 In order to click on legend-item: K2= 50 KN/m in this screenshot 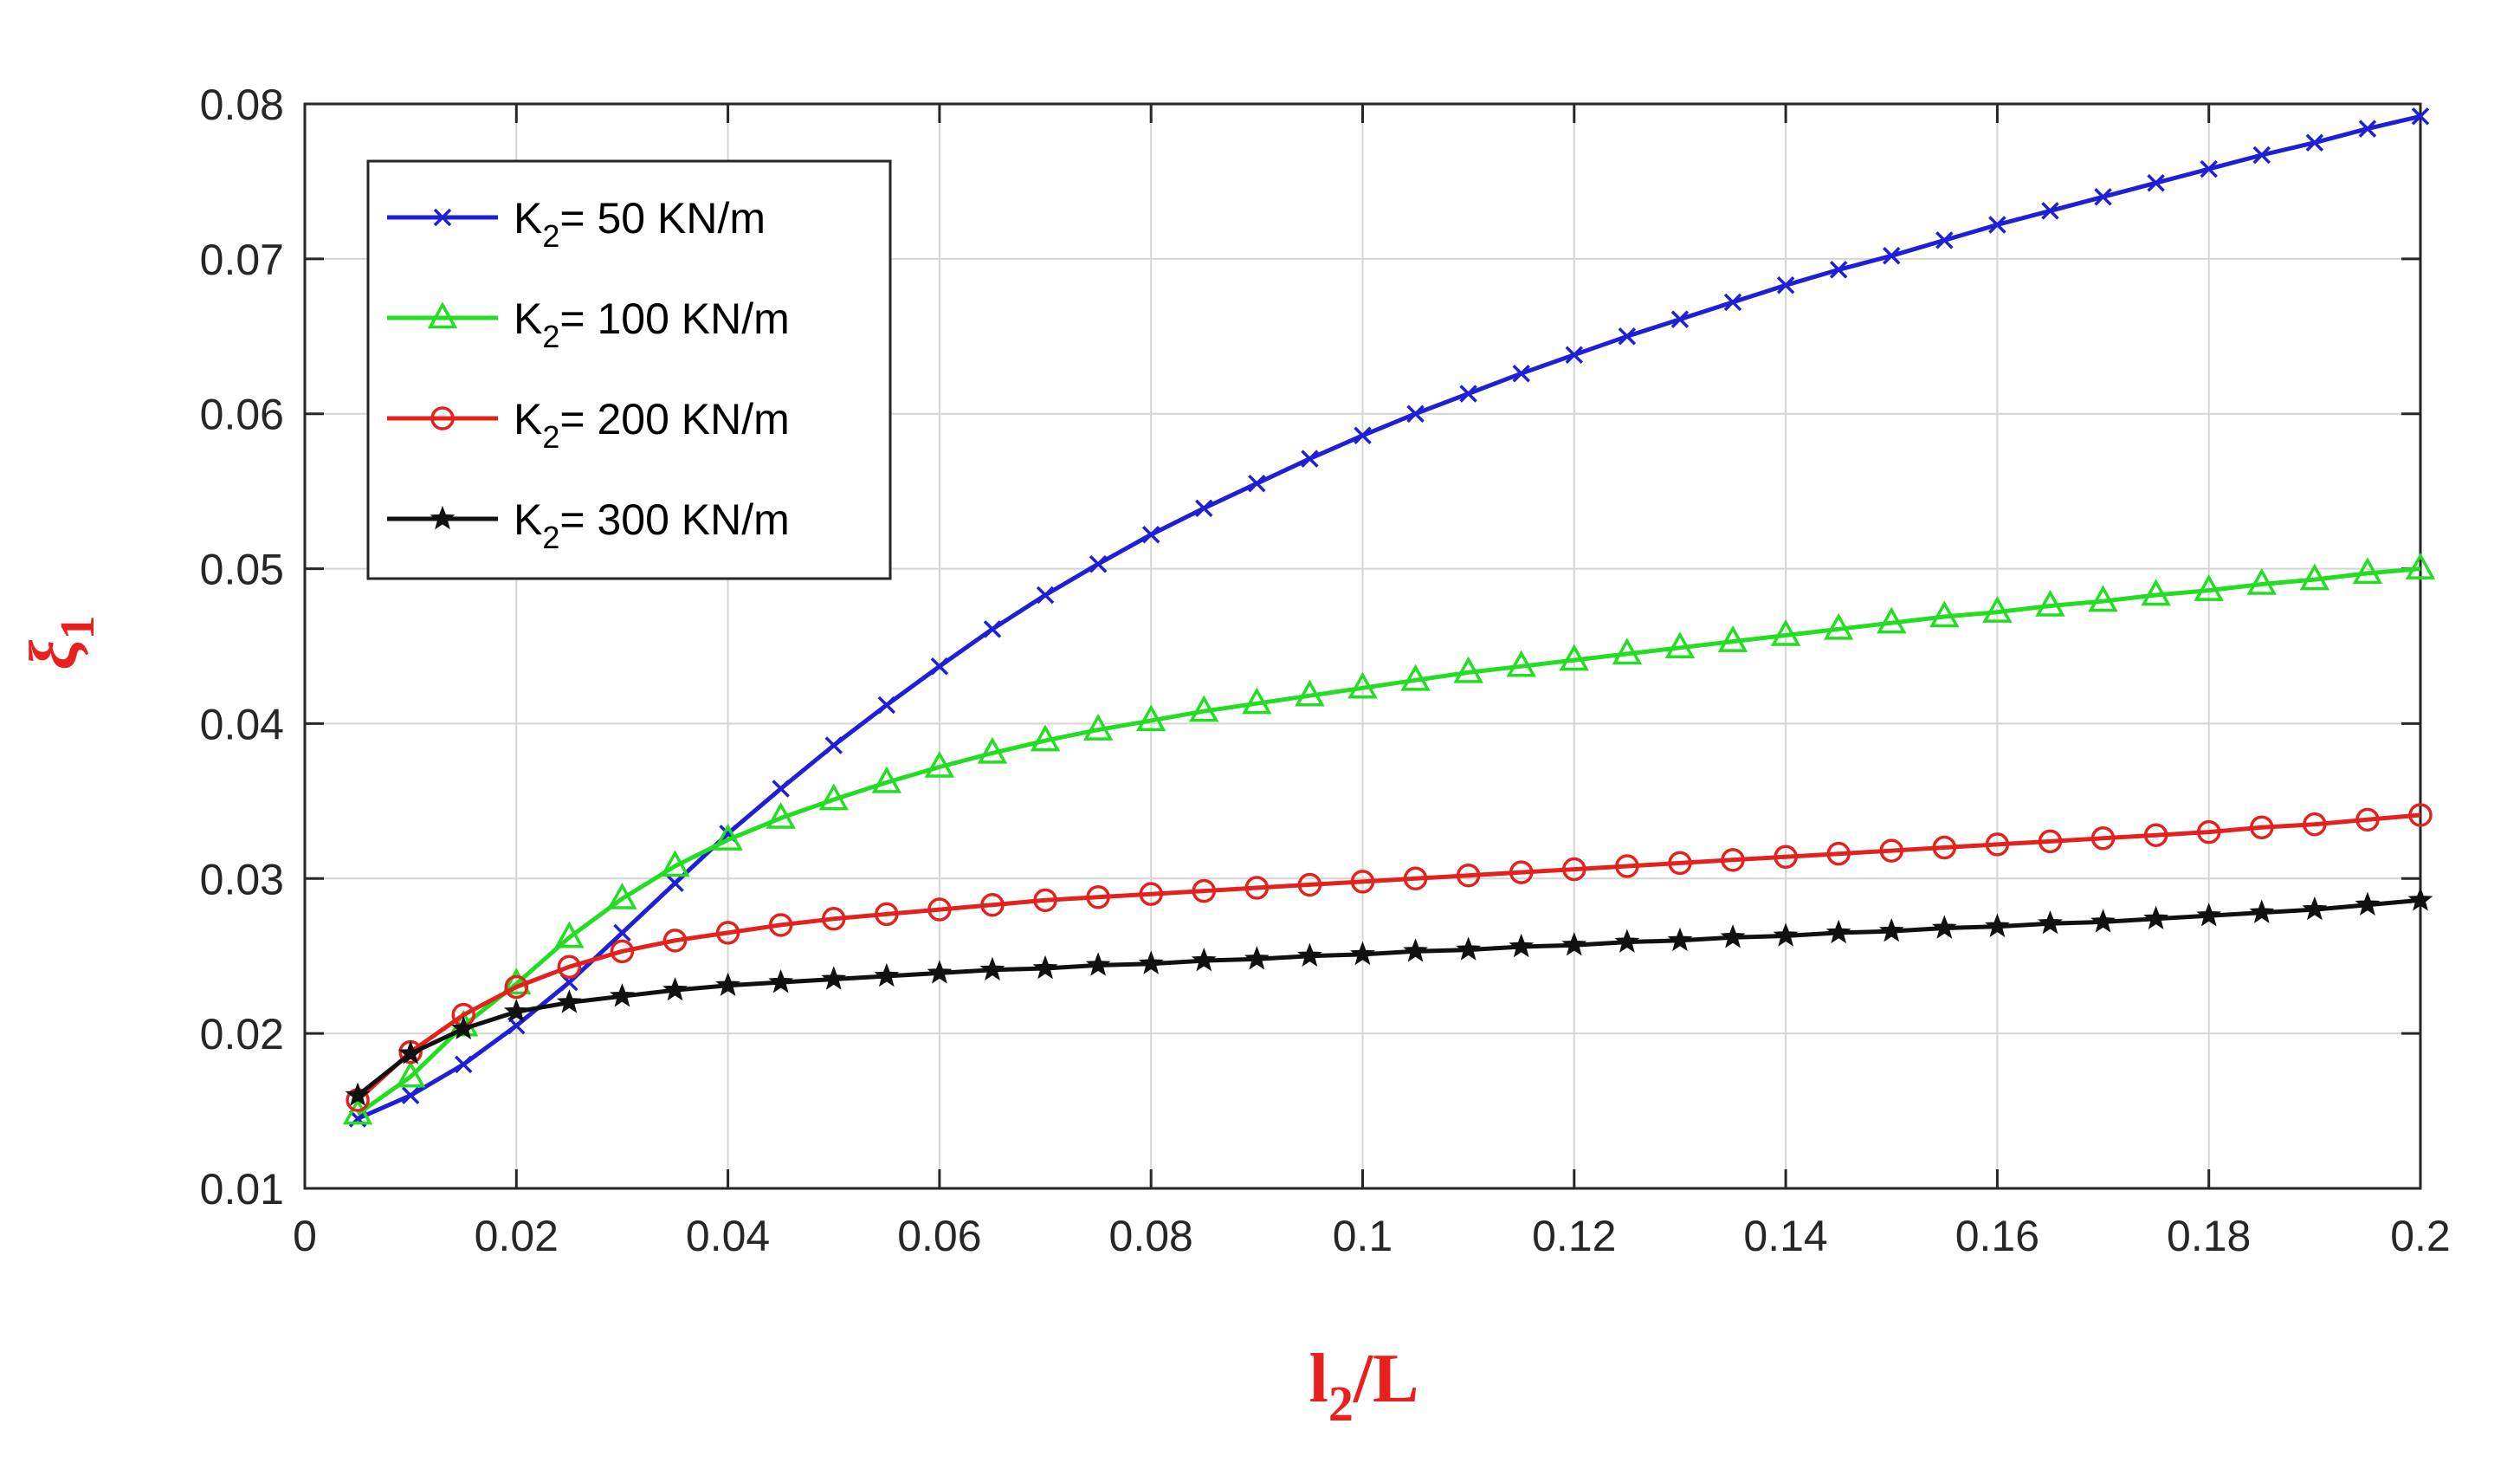, I will do `click(576, 224)`.